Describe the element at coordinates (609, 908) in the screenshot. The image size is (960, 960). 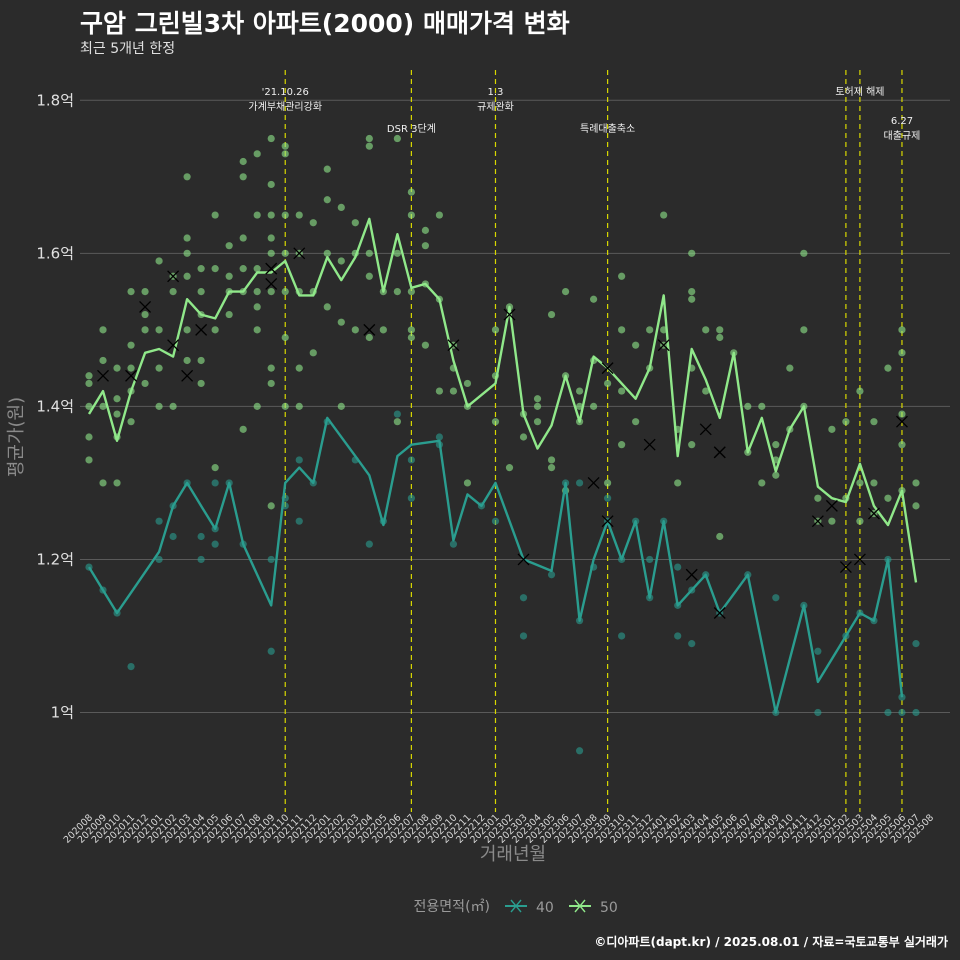
I see `legend-label-50: 50` at that location.